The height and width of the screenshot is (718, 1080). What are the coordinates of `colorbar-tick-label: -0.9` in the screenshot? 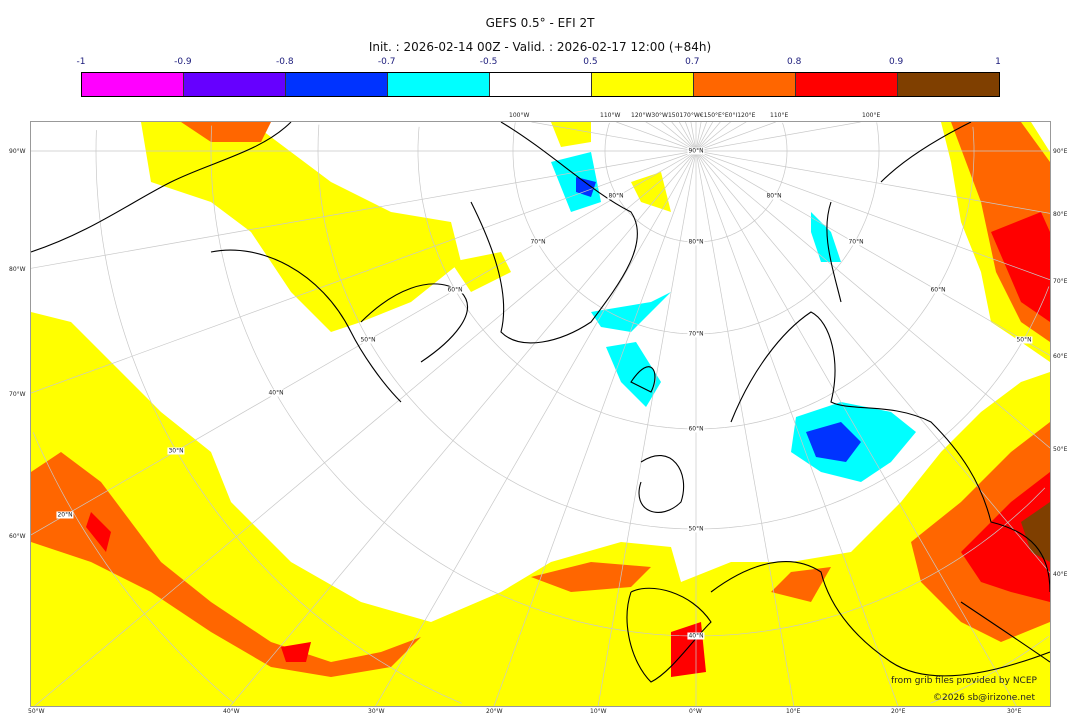 It's located at (183, 62).